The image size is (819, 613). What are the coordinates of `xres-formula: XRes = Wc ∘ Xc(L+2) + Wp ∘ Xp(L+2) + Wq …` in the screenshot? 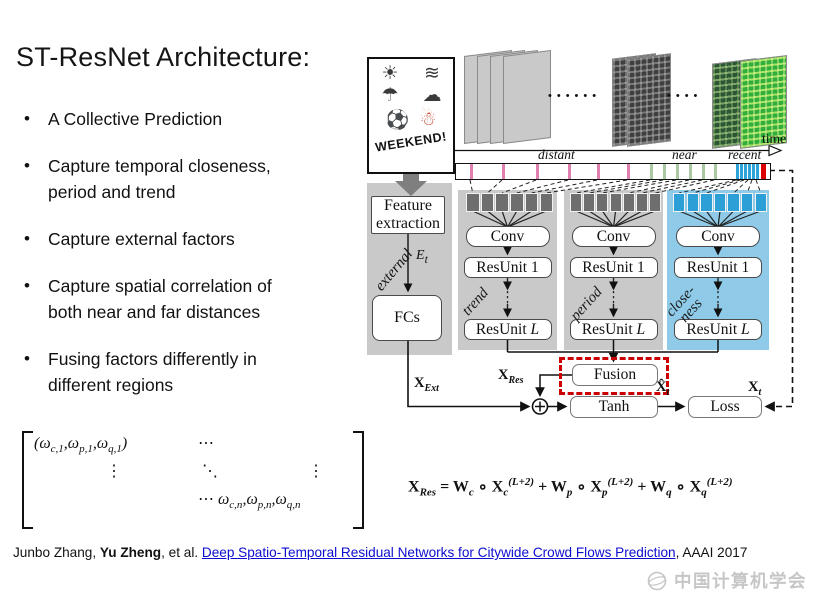 It's located at (570, 487).